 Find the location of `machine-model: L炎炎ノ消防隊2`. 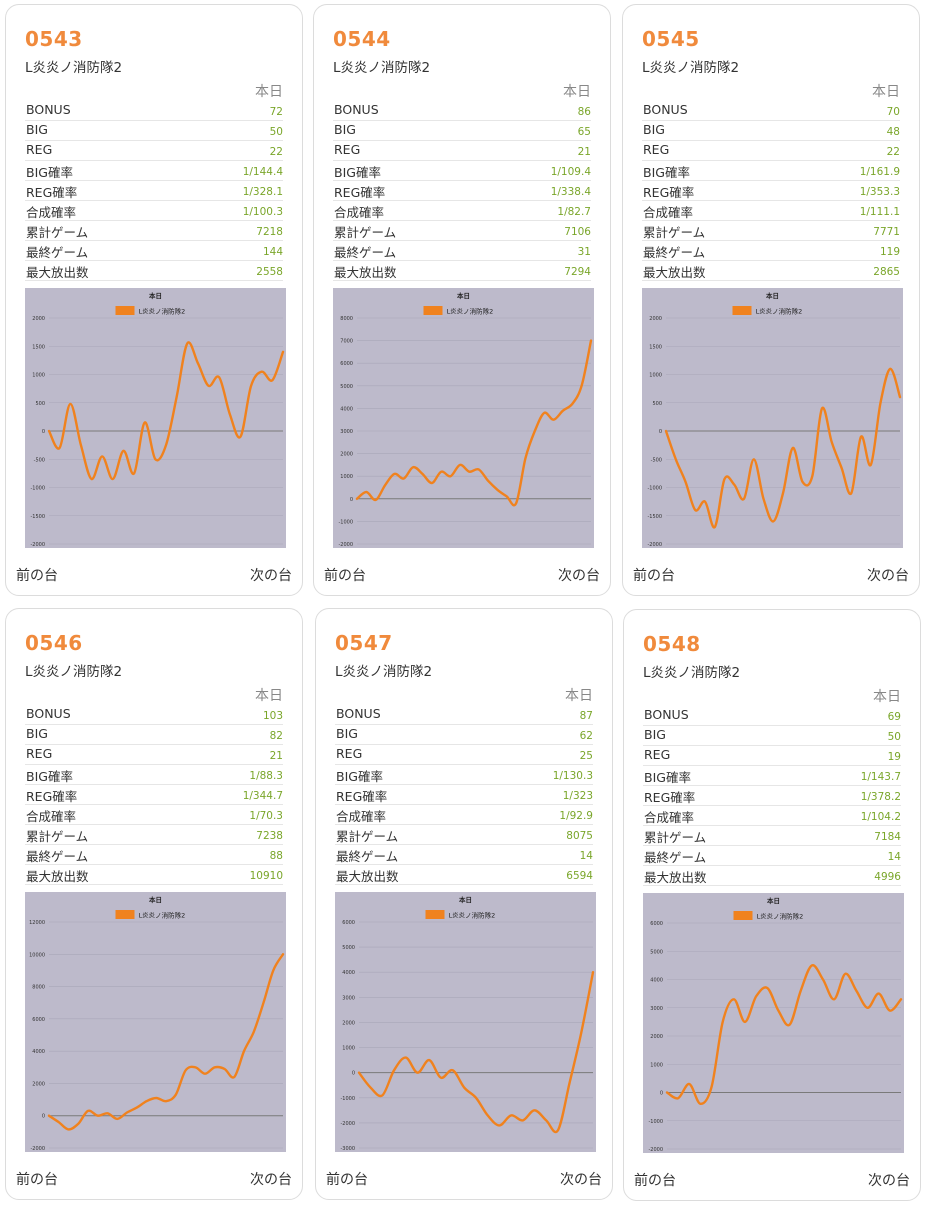

machine-model: L炎炎ノ消防隊2 is located at coordinates (384, 672).